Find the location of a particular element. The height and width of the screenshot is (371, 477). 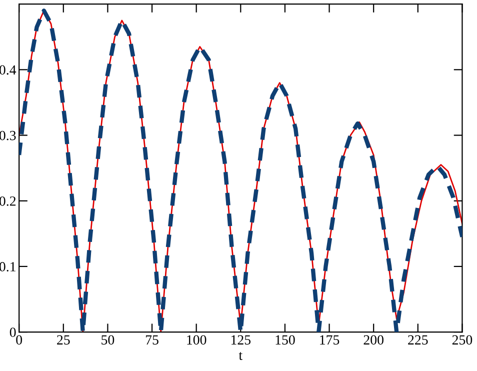

x-tick-label: 50 is located at coordinates (108, 340).